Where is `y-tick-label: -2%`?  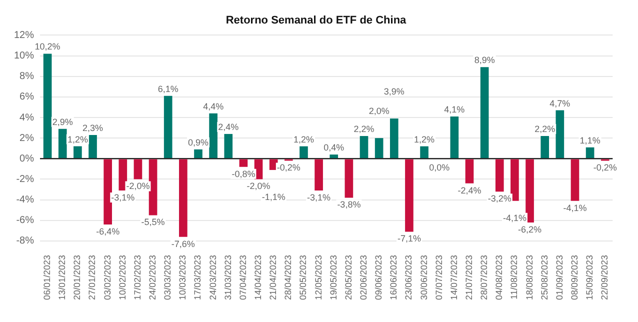 y-tick-label: -2% is located at coordinates (25, 179).